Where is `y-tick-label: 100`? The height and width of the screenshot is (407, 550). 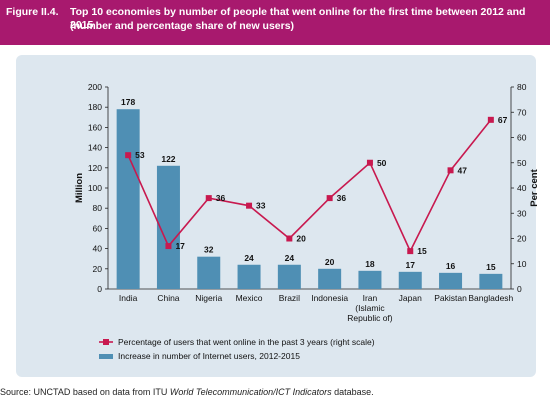 y-tick-label: 100 is located at coordinates (95, 188).